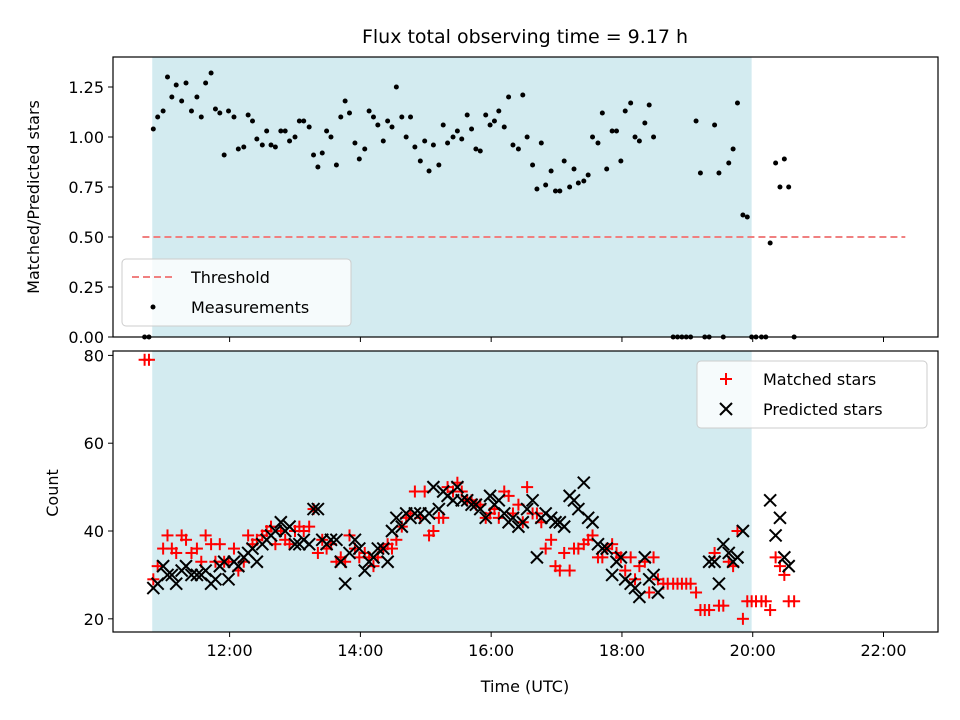  What do you see at coordinates (52, 493) in the screenshot?
I see `bottom-y-axis-label: Count` at bounding box center [52, 493].